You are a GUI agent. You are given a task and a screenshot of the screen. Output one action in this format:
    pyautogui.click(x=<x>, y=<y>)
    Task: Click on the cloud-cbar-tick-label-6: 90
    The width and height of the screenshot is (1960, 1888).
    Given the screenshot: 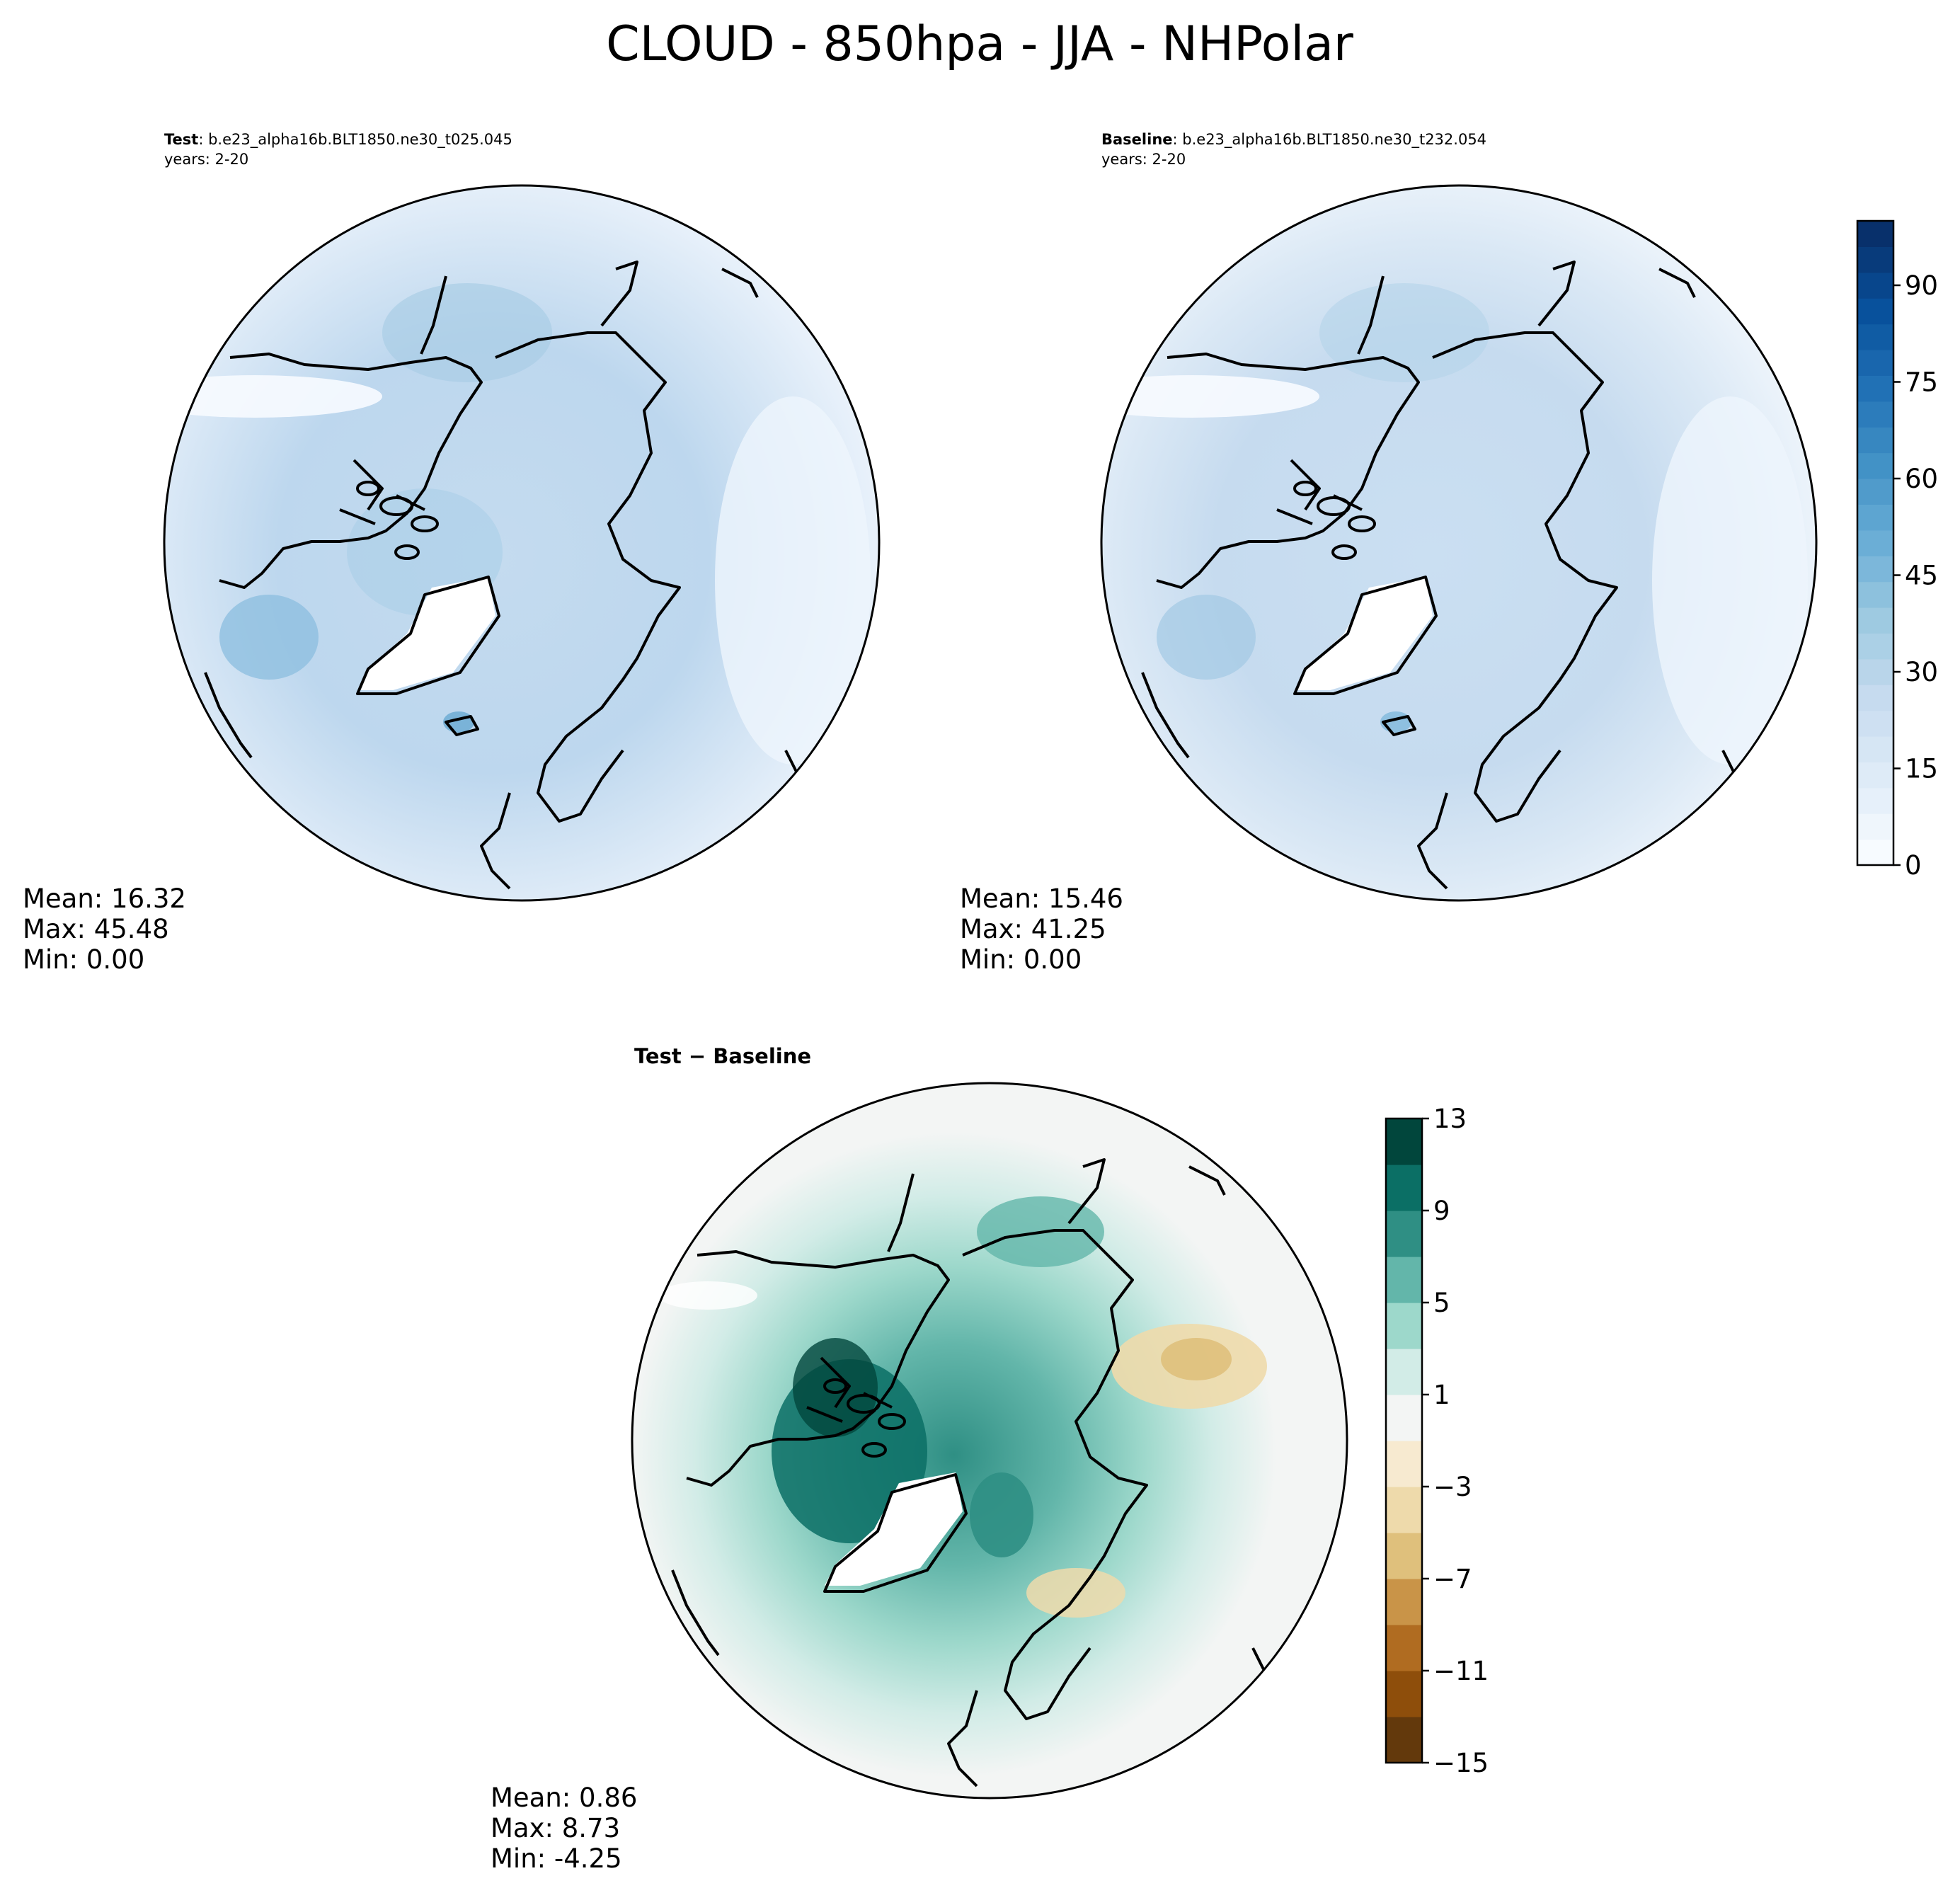 What is the action you would take?
    pyautogui.click(x=1921, y=285)
    